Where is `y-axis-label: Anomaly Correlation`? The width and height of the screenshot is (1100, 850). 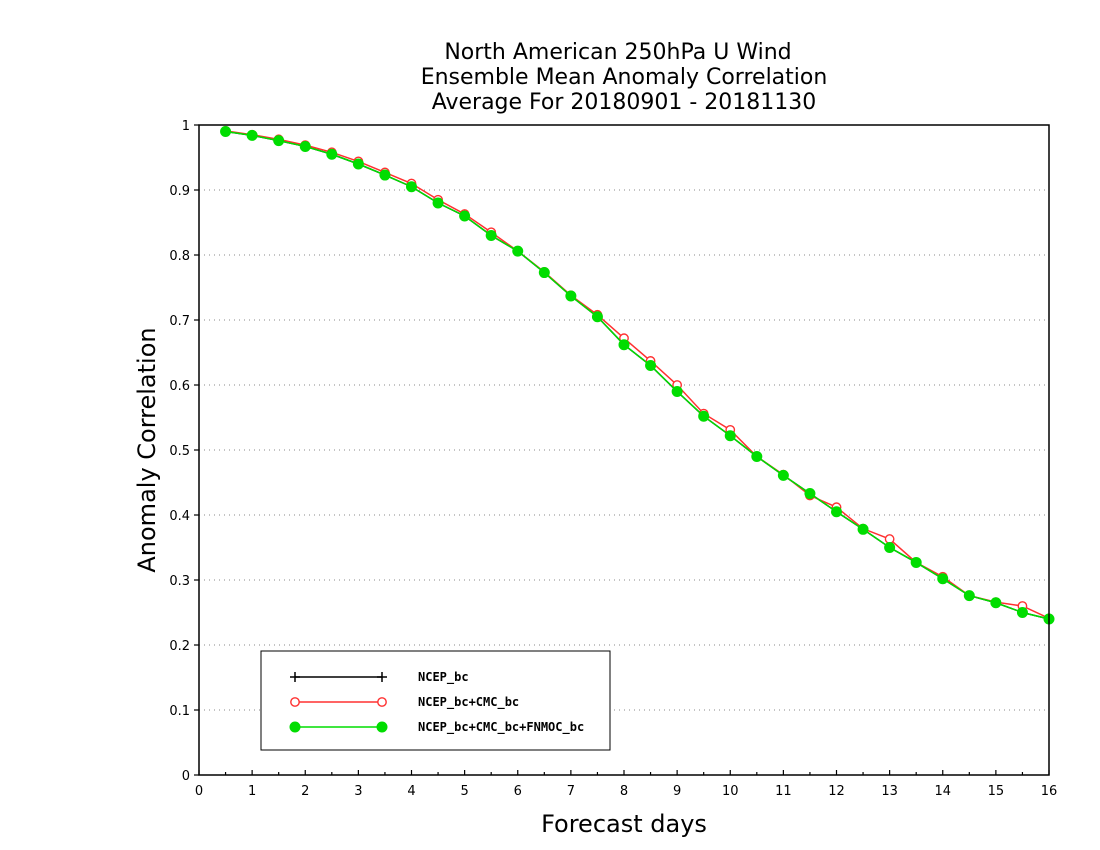 y-axis-label: Anomaly Correlation is located at coordinates (147, 449).